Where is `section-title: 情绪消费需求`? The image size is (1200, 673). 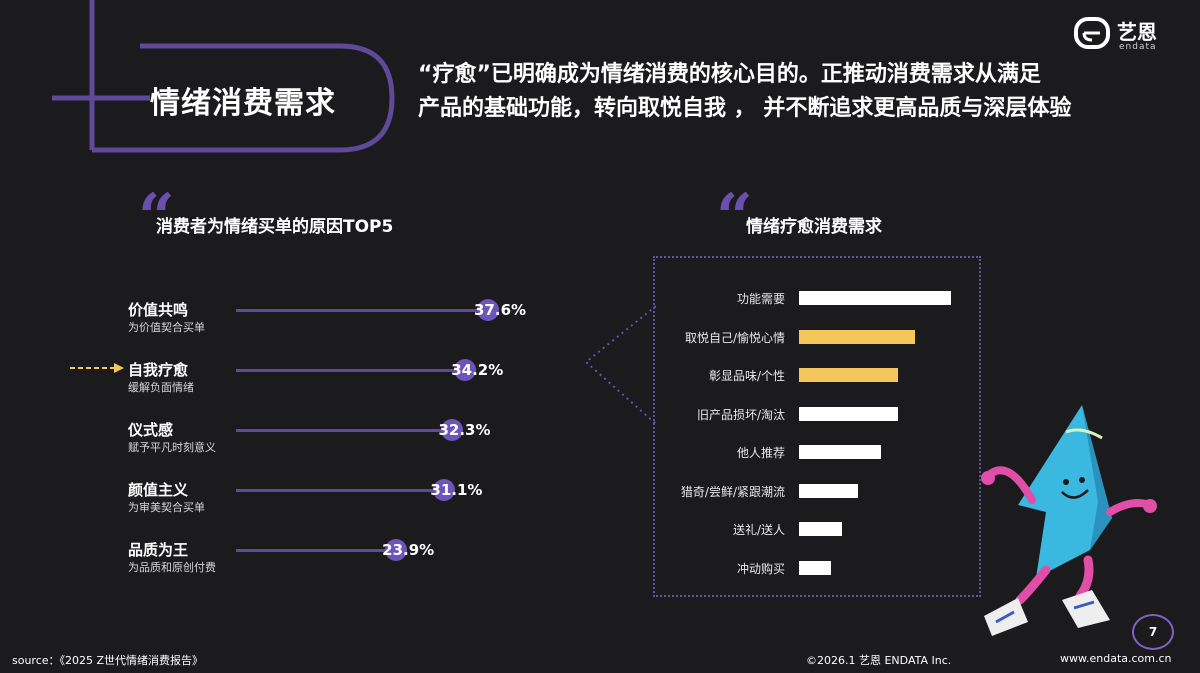
section-title: 情绪消费需求 is located at coordinates (243, 103).